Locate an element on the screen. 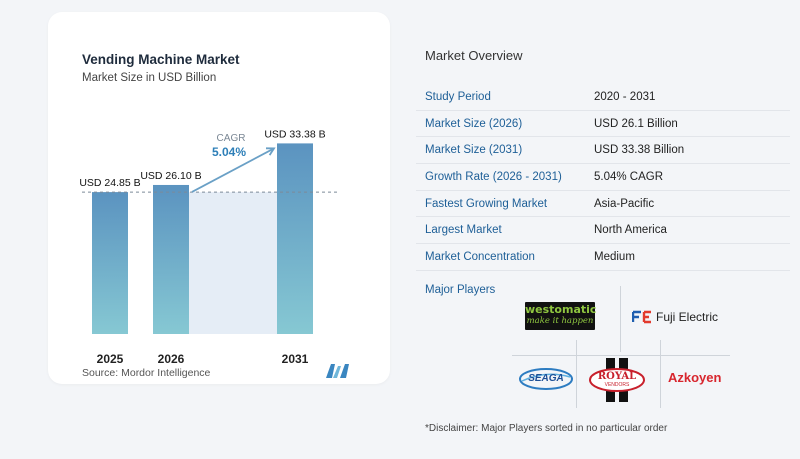 This screenshot has width=800, height=459. westomatic-tagline: make it happen is located at coordinates (560, 321).